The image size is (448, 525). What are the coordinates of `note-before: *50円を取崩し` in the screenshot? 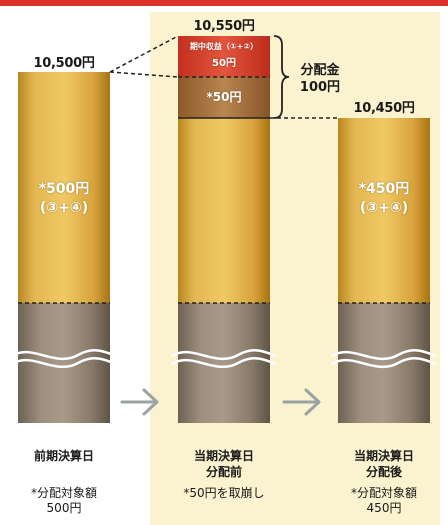 It's located at (224, 493).